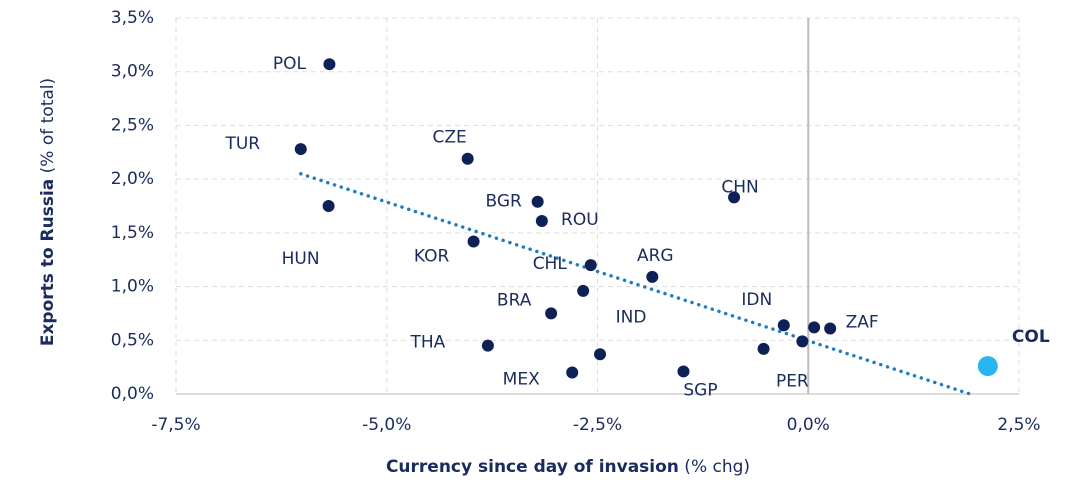 Image resolution: width=1077 pixels, height=486 pixels. I want to click on x-axis-label-bold: Currency since day of invasion, so click(532, 467).